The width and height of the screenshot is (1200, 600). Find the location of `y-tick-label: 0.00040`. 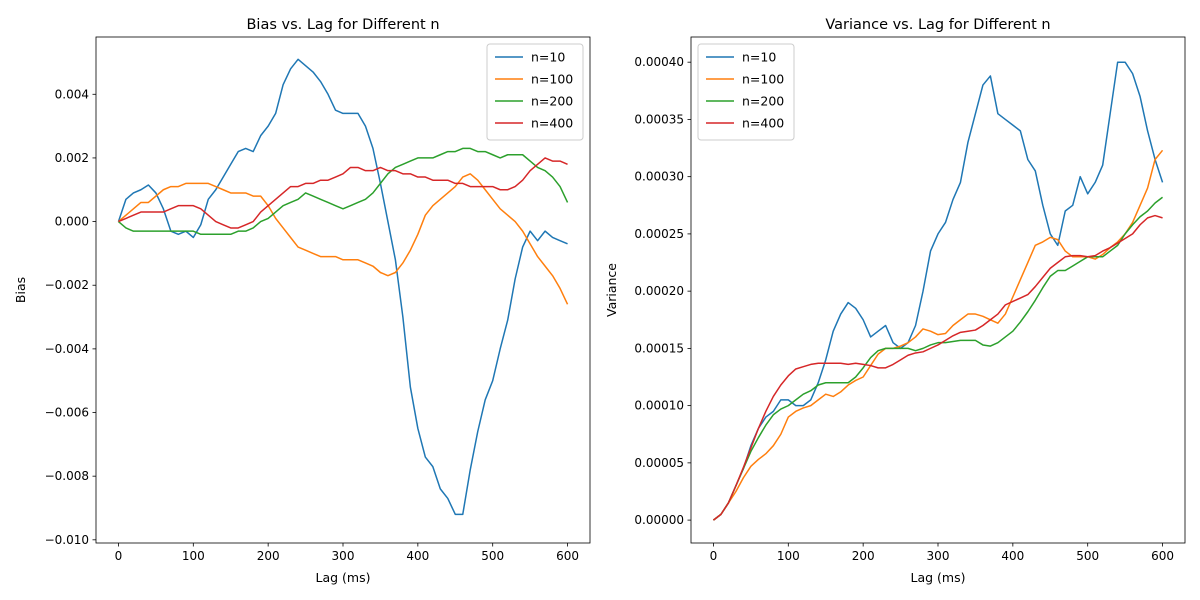

y-tick-label: 0.00040 is located at coordinates (659, 62).